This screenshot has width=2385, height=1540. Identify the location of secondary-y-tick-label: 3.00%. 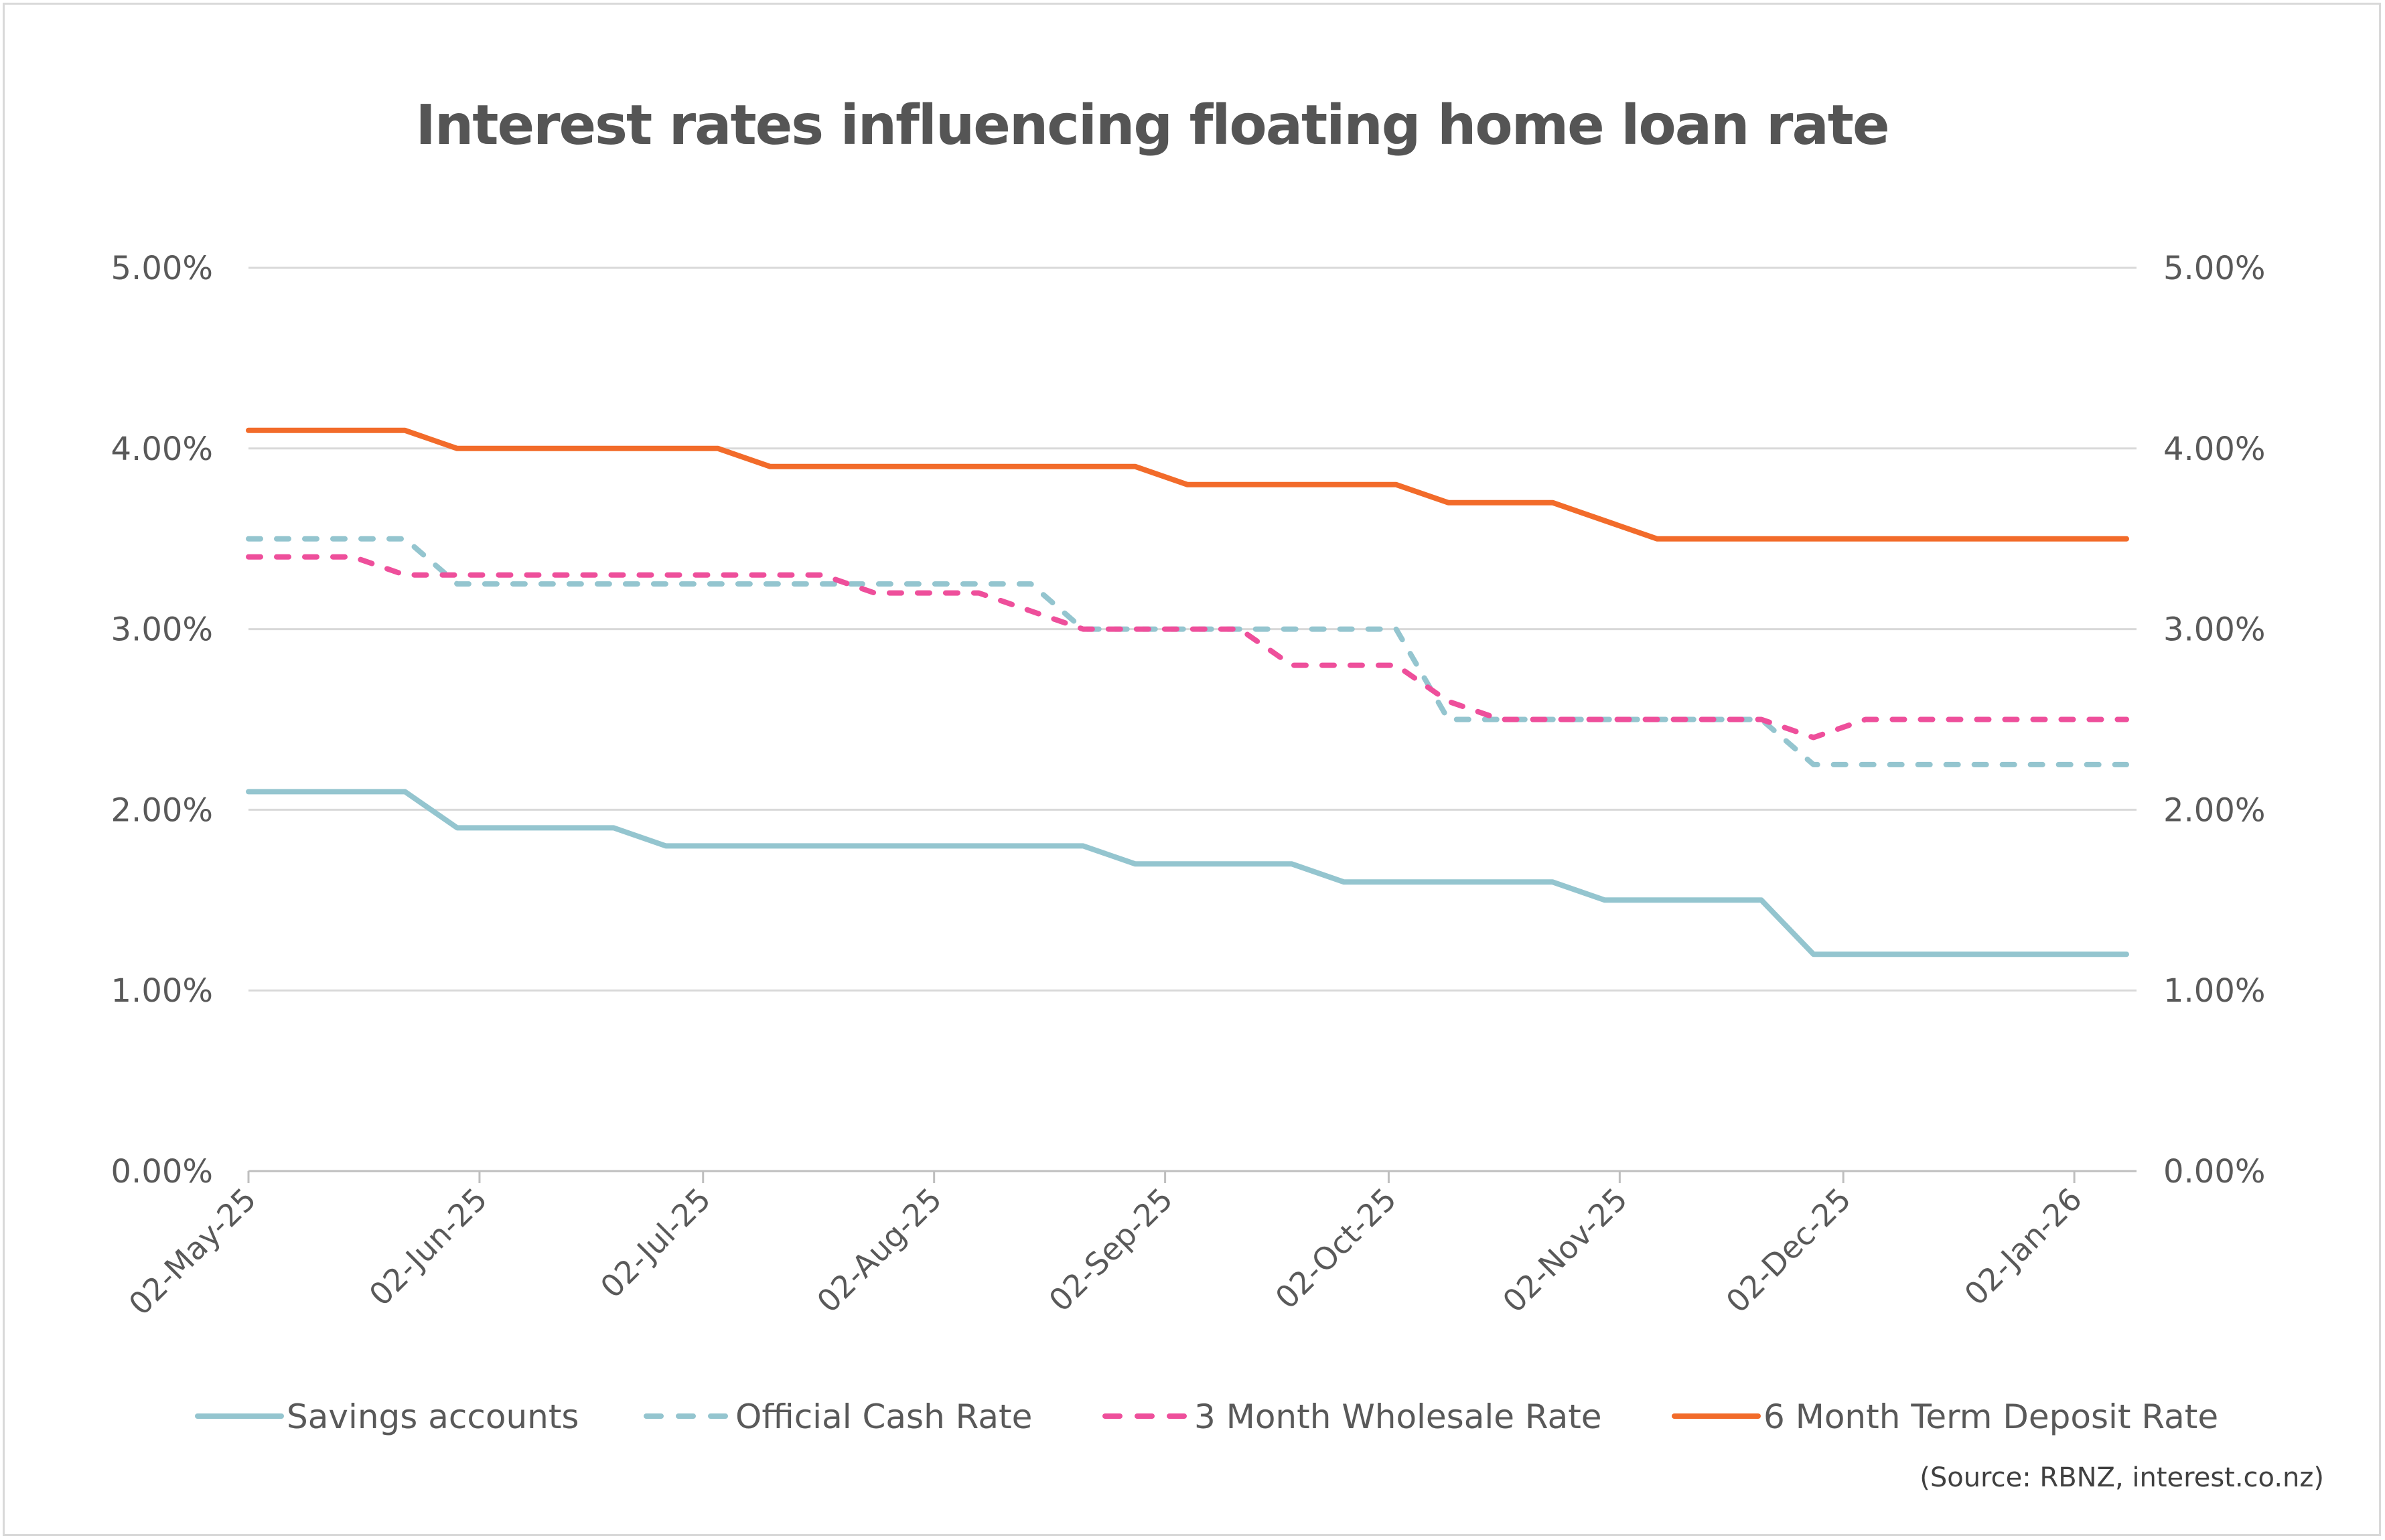
(2214, 630).